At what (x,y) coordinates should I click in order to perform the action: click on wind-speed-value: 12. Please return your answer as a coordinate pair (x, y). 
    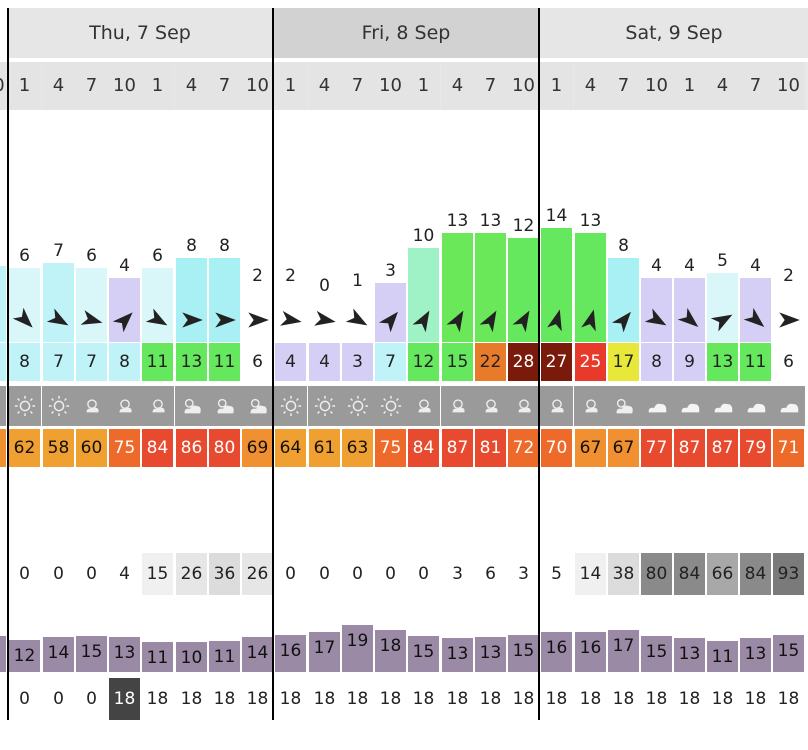
    Looking at the image, I should click on (523, 226).